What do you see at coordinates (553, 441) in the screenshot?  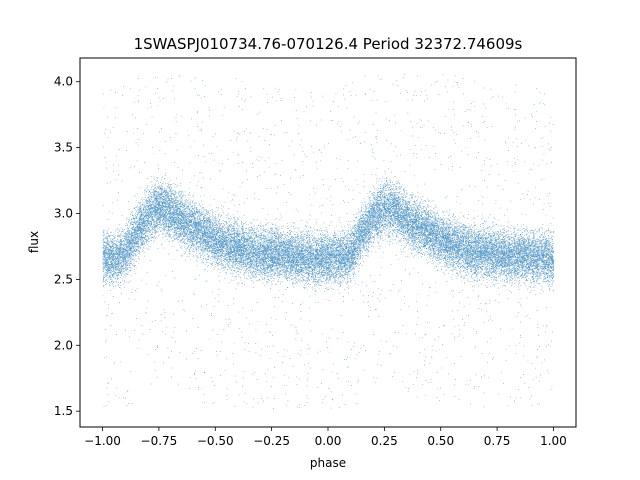 I see `x-tick-label: 1.00` at bounding box center [553, 441].